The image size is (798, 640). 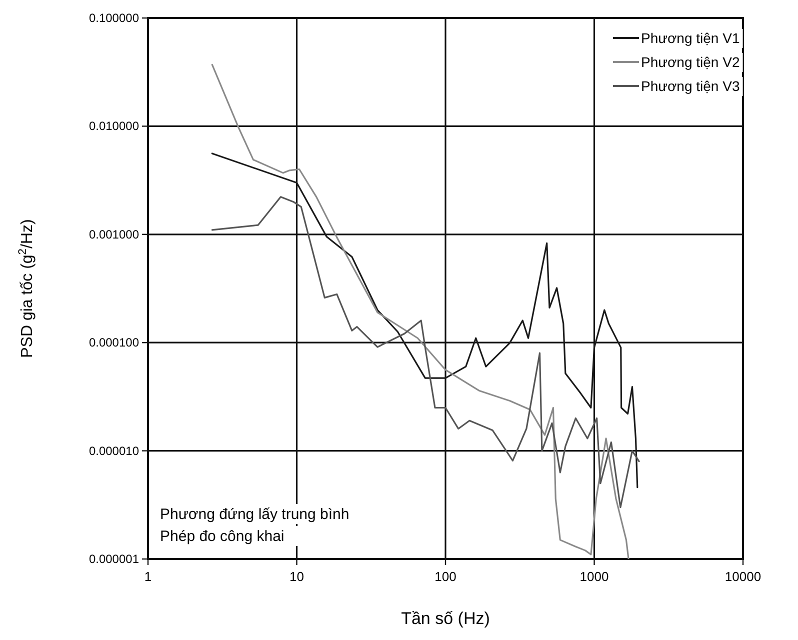 What do you see at coordinates (114, 559) in the screenshot?
I see `y-tick-label: 0.000001` at bounding box center [114, 559].